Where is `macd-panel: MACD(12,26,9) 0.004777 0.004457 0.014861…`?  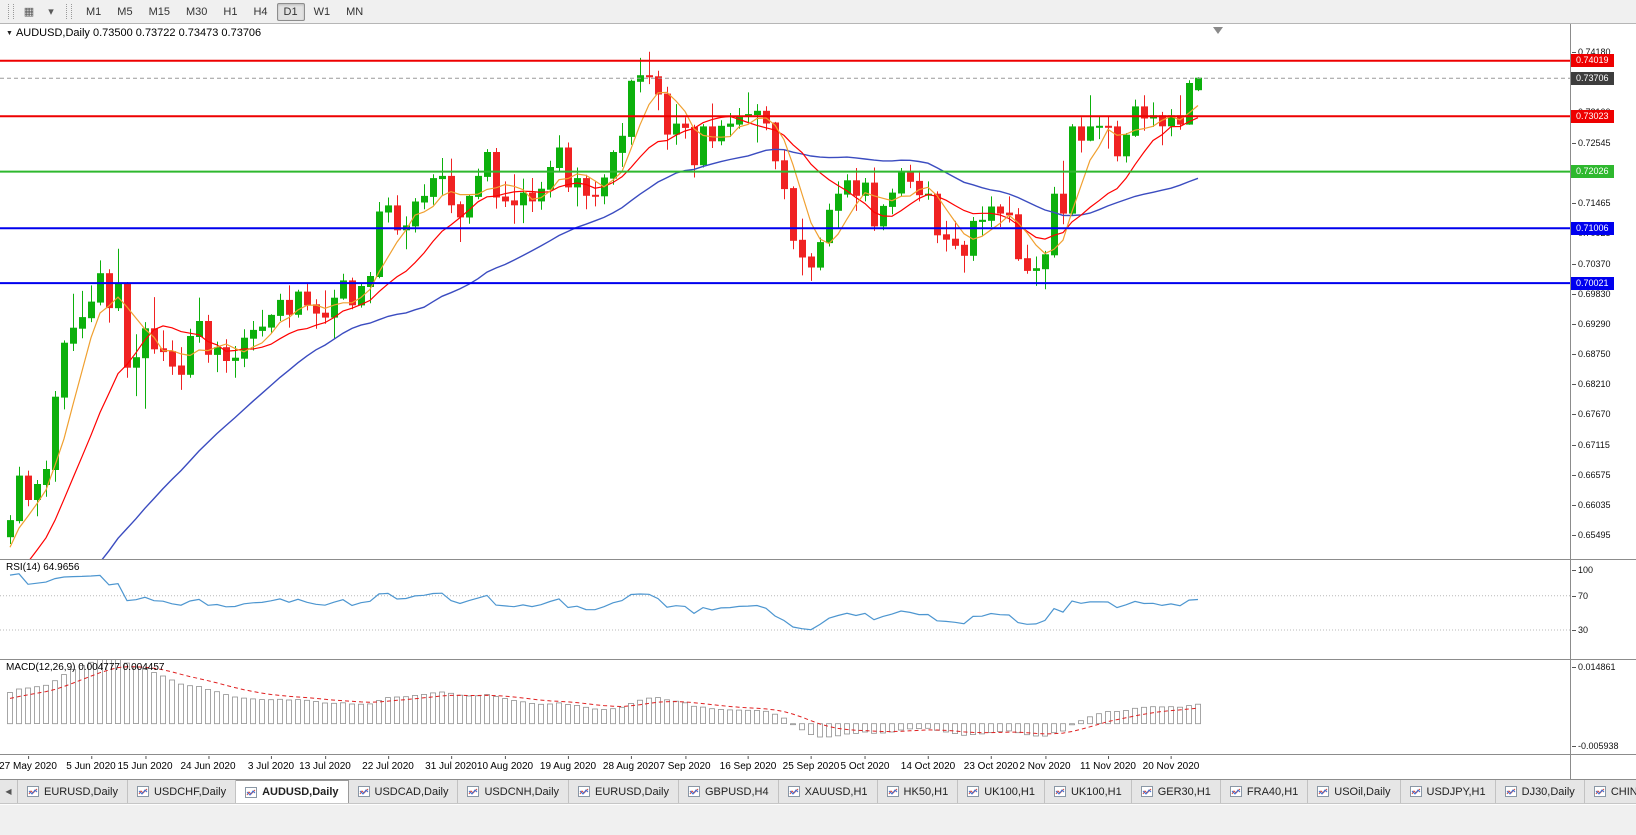
macd-panel: MACD(12,26,9) 0.004777 0.004457 0.014861… is located at coordinates (818, 707).